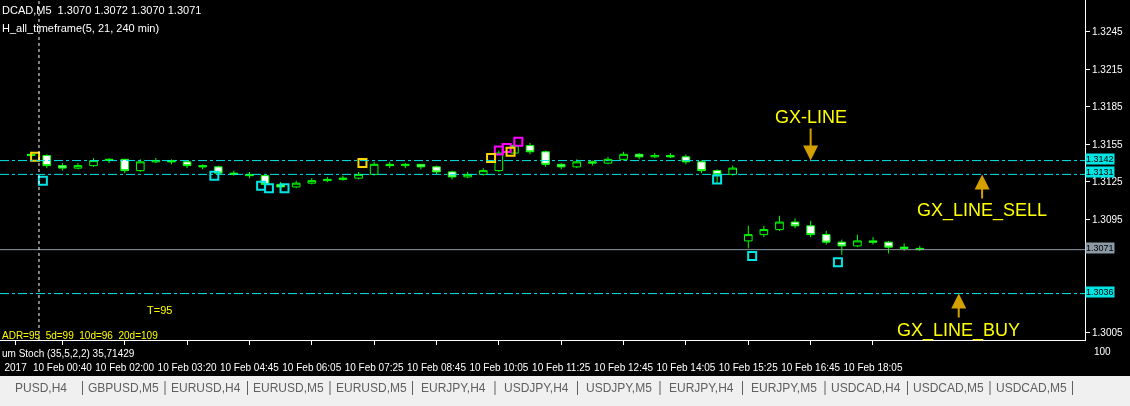  Describe the element at coordinates (62, 367) in the screenshot. I see `x-tick-label: 10 Feb 00:40` at that location.